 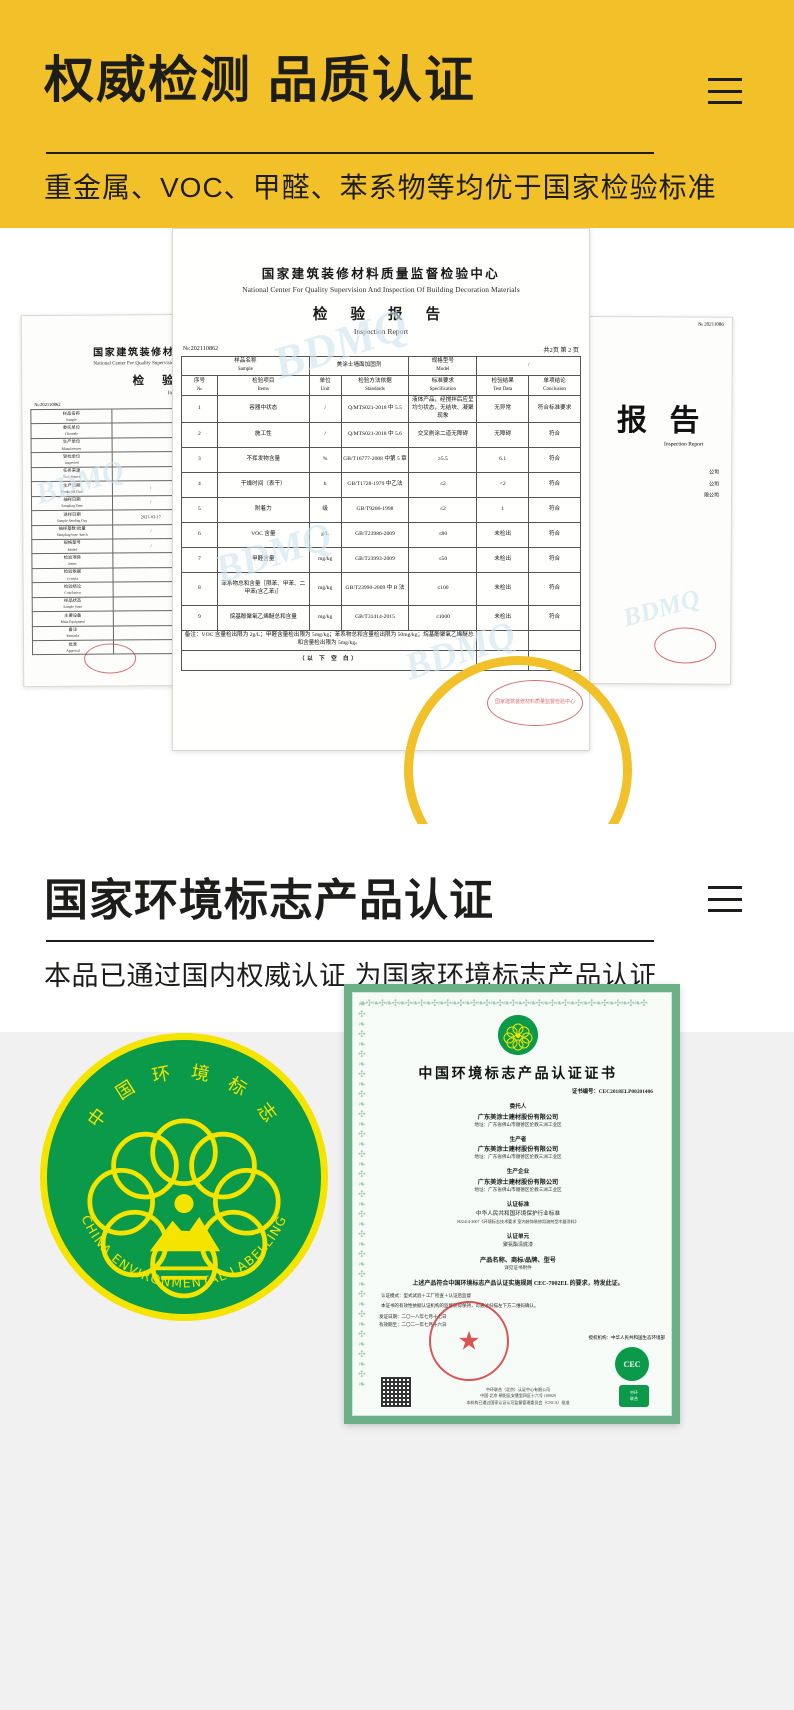 I want to click on cell-standard: GB/T23990-2009 中 B 法, so click(x=375, y=588).